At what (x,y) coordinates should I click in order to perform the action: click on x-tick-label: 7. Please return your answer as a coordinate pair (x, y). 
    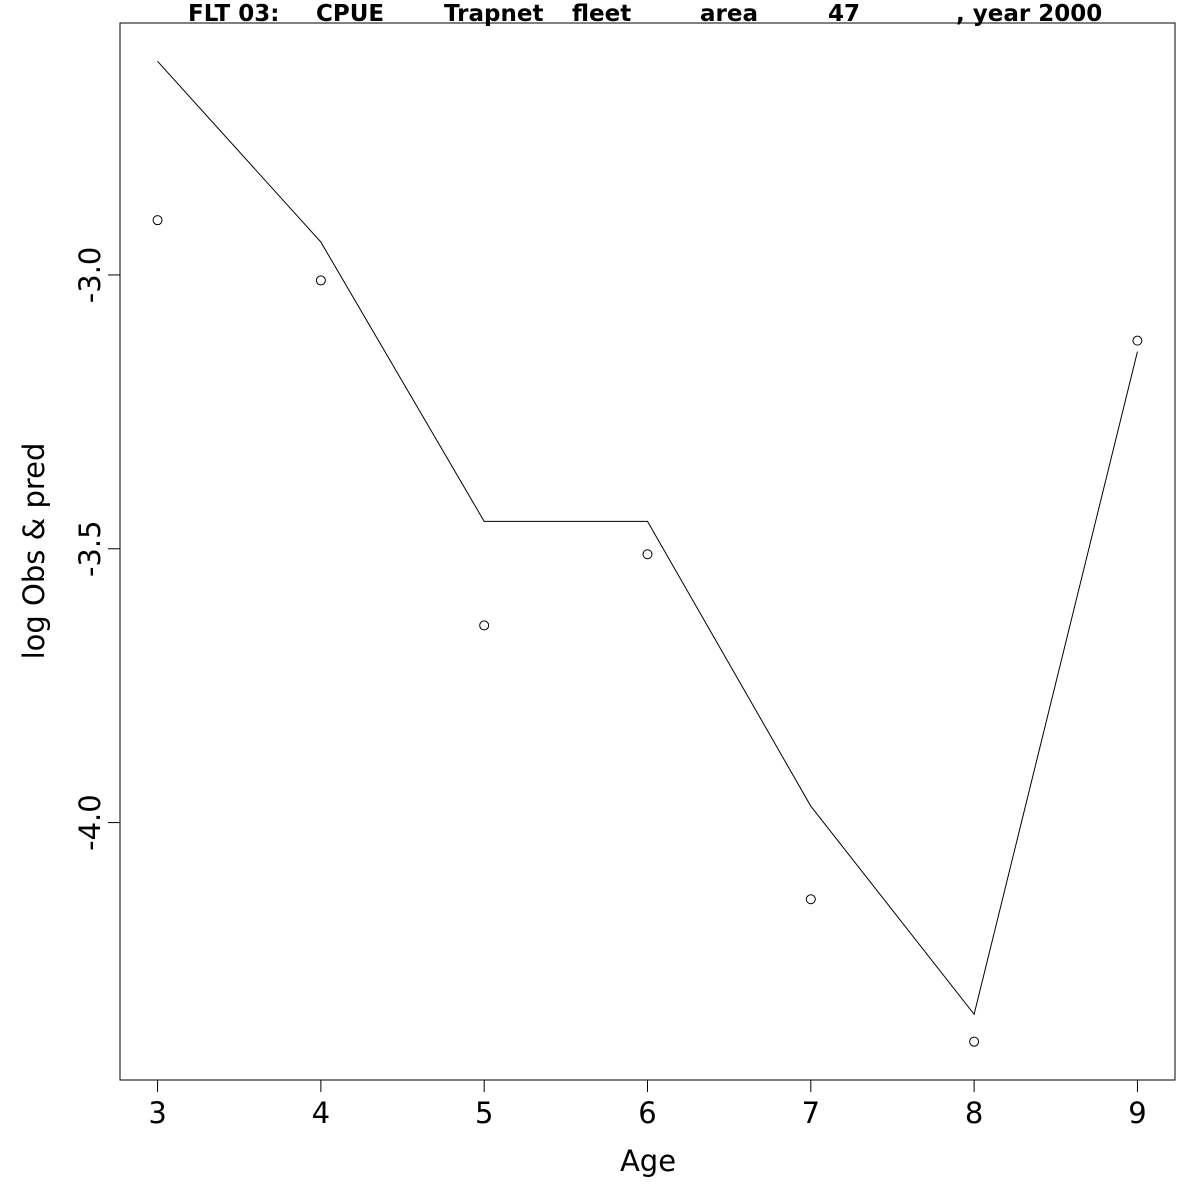
    Looking at the image, I should click on (811, 1113).